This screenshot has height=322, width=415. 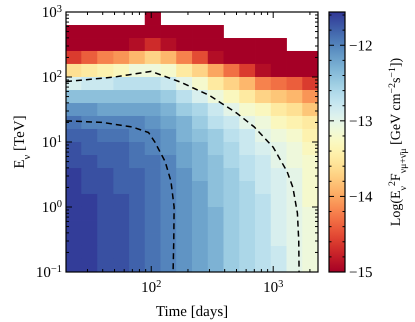 What do you see at coordinates (52, 12) in the screenshot?
I see `y-tick-label: 10$^{3}$` at bounding box center [52, 12].